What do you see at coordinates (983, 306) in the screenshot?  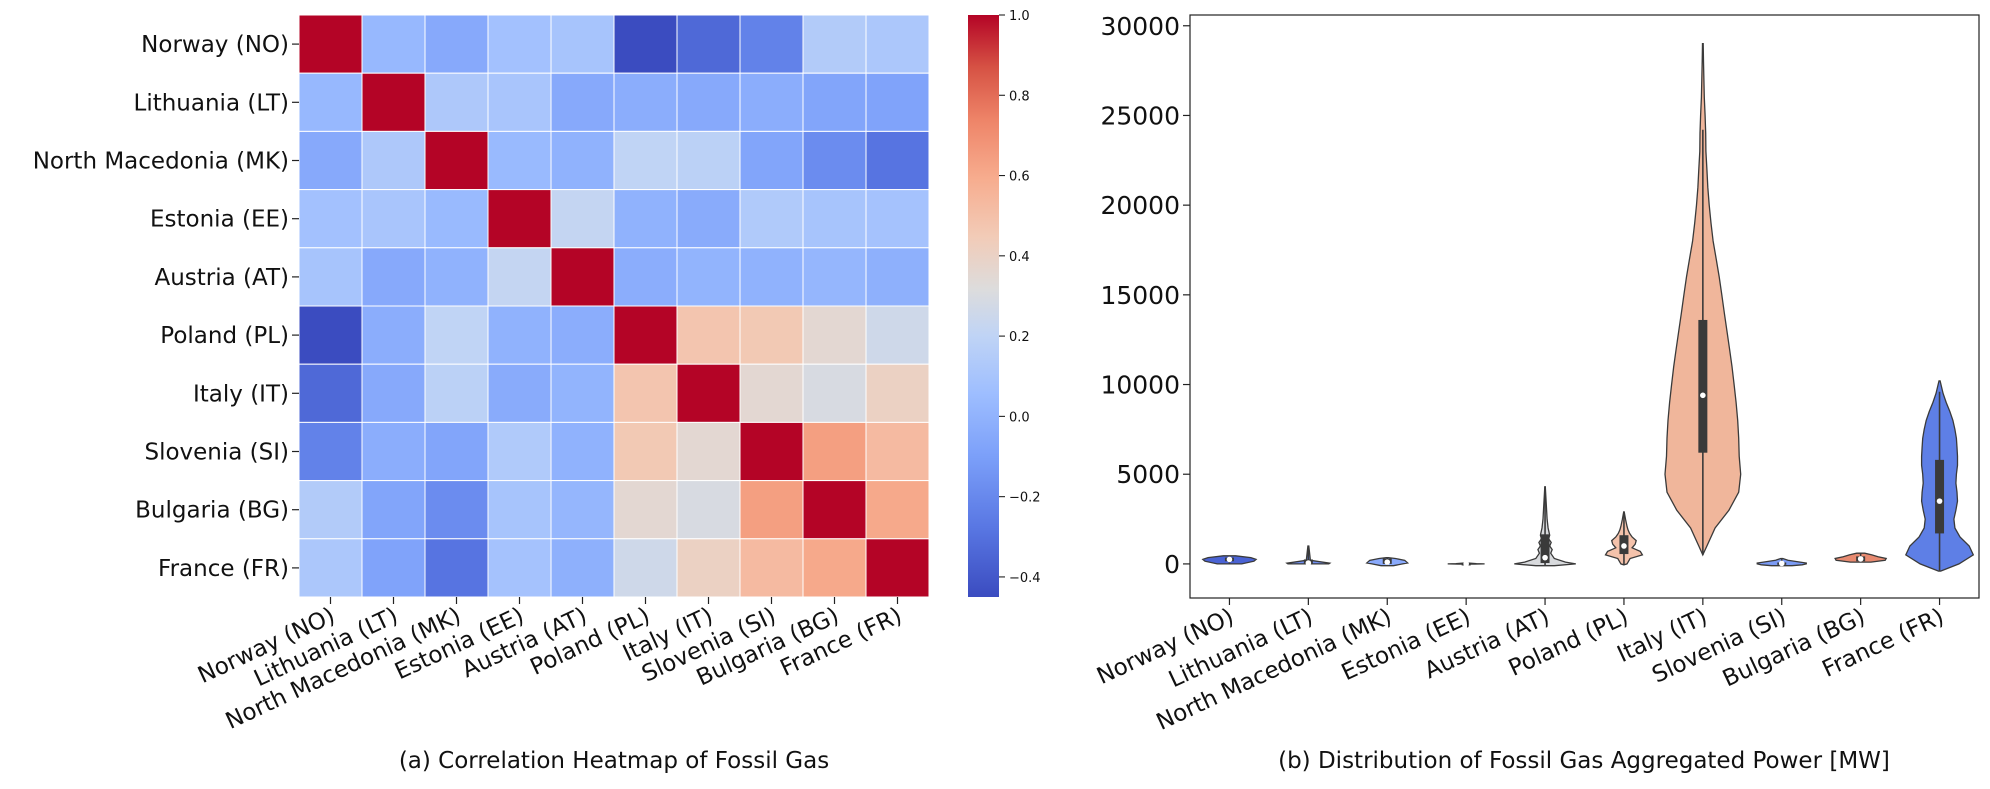 I see `colorbar-gradient` at bounding box center [983, 306].